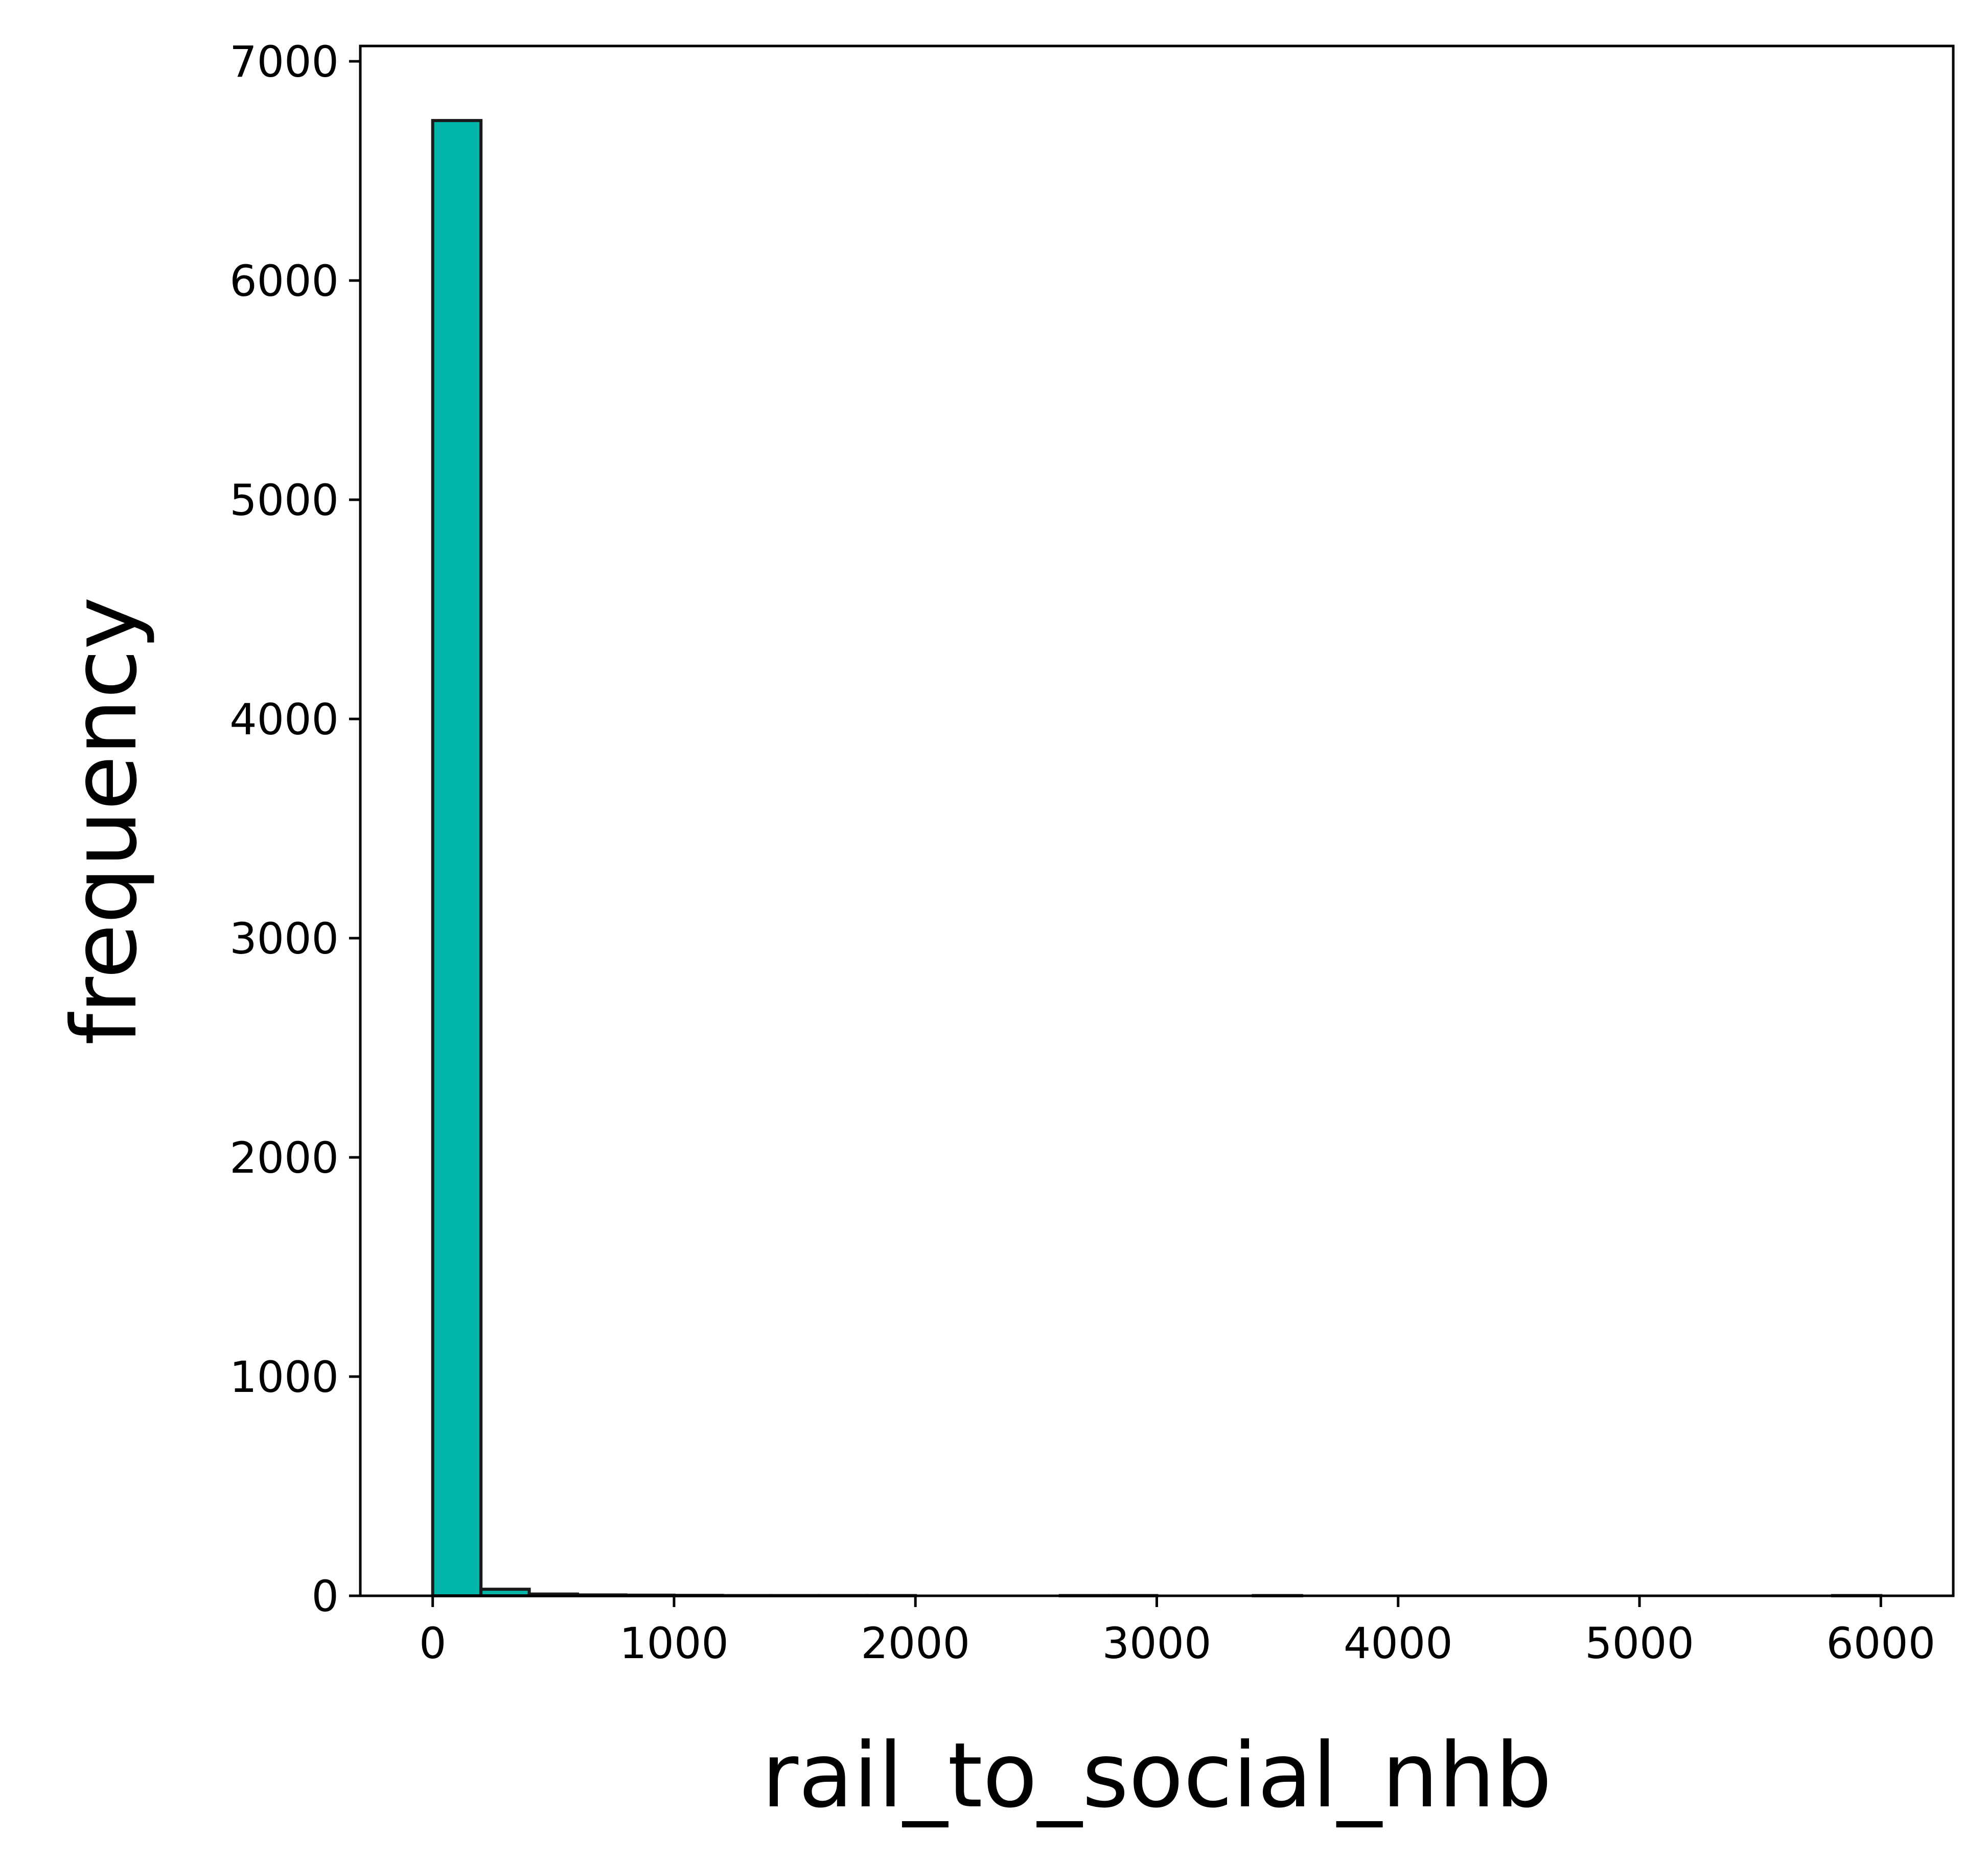  Describe the element at coordinates (284, 500) in the screenshot. I see `y-tick-label: 5000` at that location.